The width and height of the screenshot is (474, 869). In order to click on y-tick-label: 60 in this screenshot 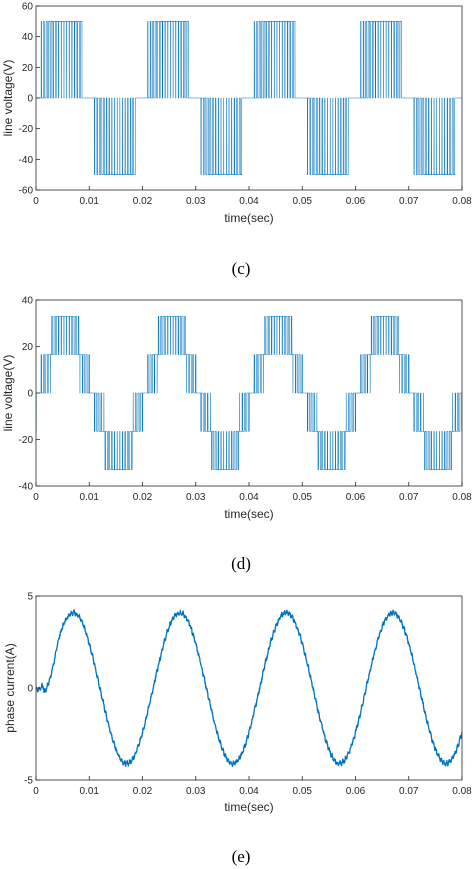, I will do `click(28, 7)`.